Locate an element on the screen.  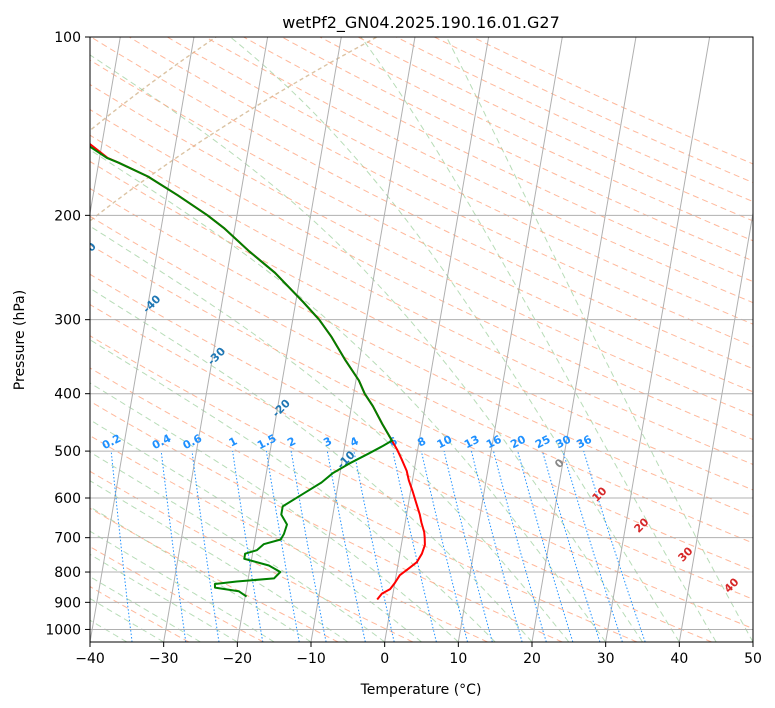
mixing-ratio-label: 13 is located at coordinates (472, 442).